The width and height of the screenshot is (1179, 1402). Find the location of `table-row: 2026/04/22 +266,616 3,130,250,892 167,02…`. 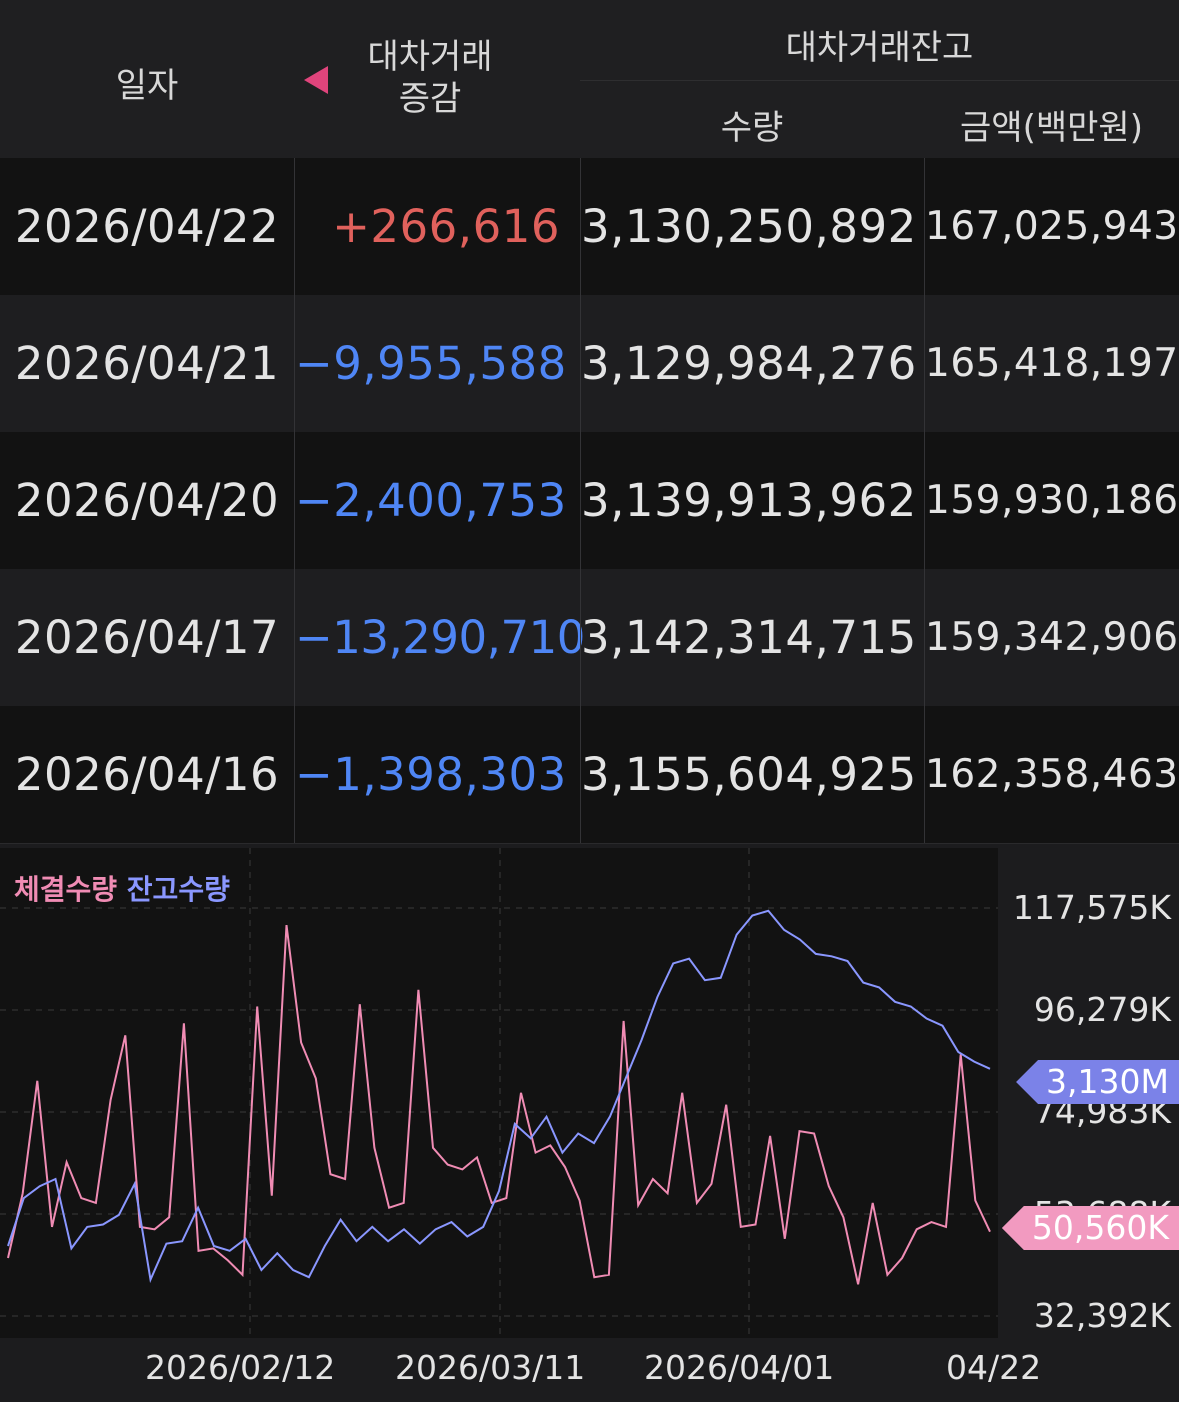

table-row: 2026/04/22 +266,616 3,130,250,892 167,02… is located at coordinates (589, 227).